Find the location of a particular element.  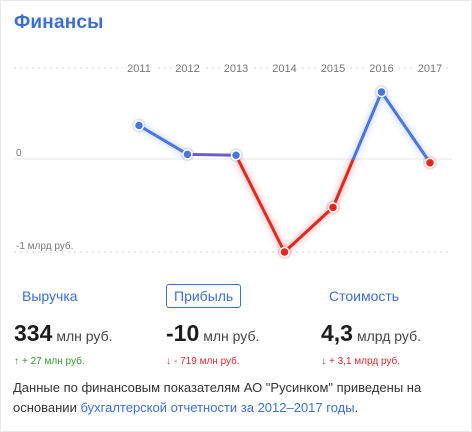

year-label: 2011 is located at coordinates (139, 69).